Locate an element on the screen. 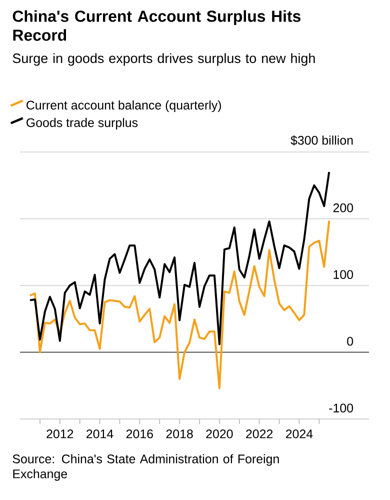  y-tick-label: $300 billion is located at coordinates (321, 140).